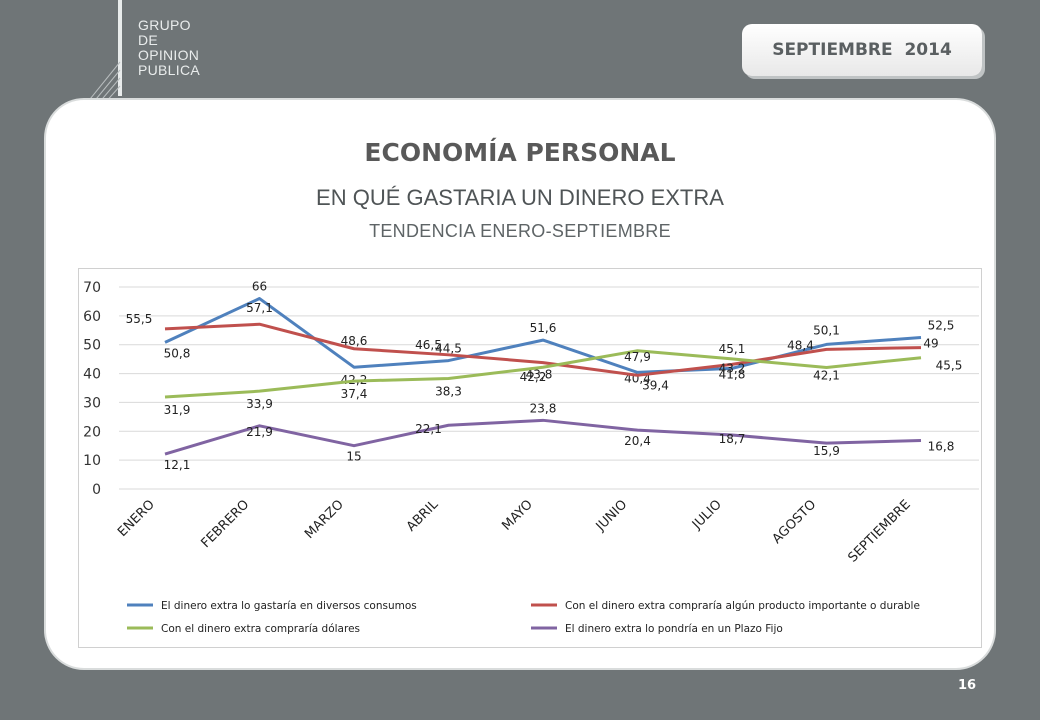 This screenshot has width=1040, height=720. Describe the element at coordinates (353, 457) in the screenshot. I see `data-label: 15` at that location.